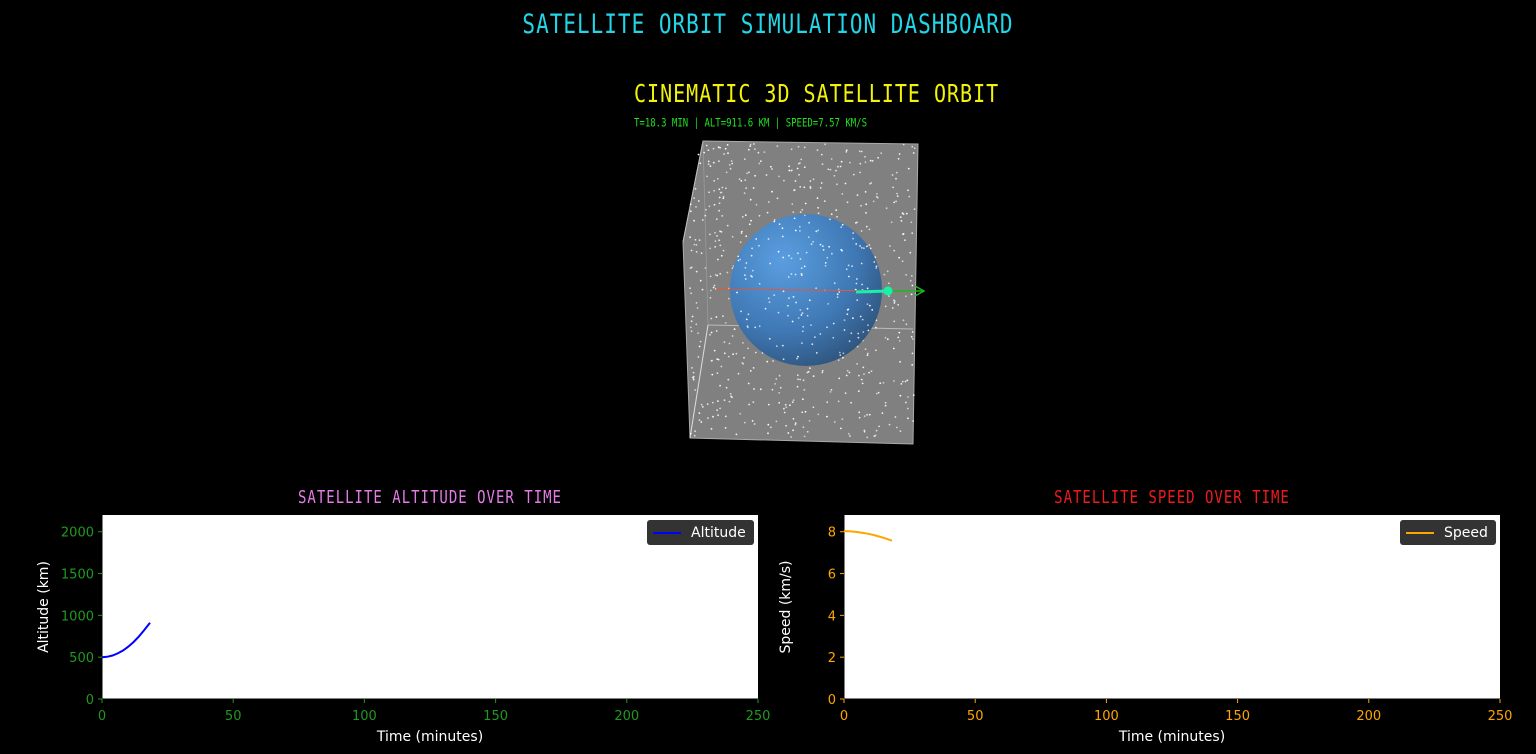 The width and height of the screenshot is (1536, 754). I want to click on y-tick-label: 0, so click(90, 700).